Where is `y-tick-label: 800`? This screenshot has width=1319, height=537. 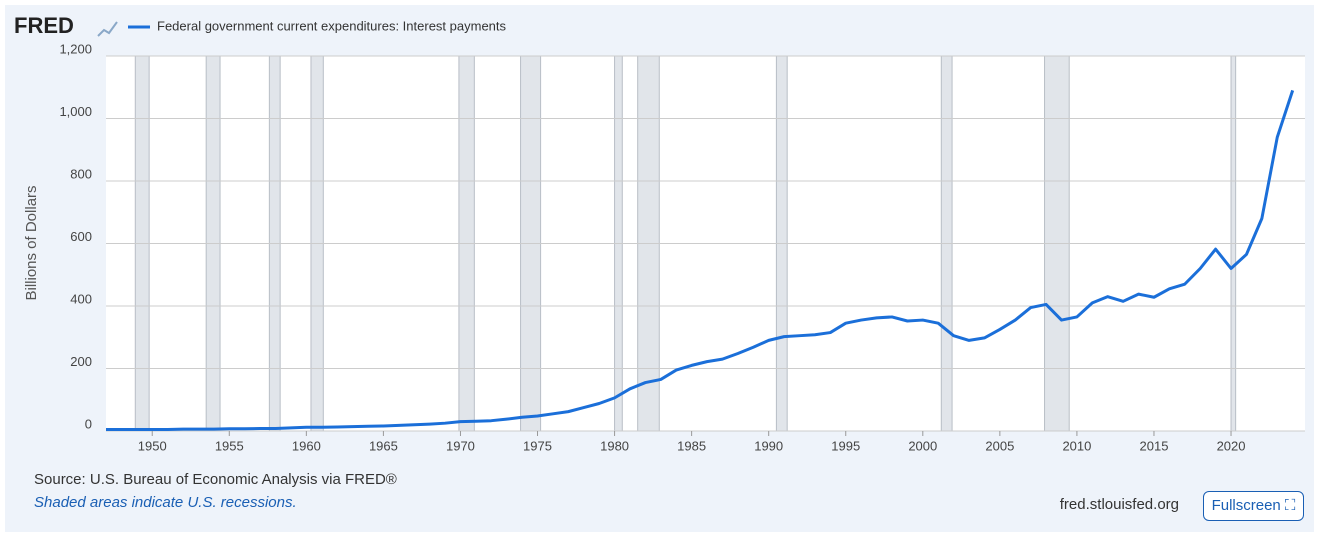
y-tick-label: 800 is located at coordinates (81, 173).